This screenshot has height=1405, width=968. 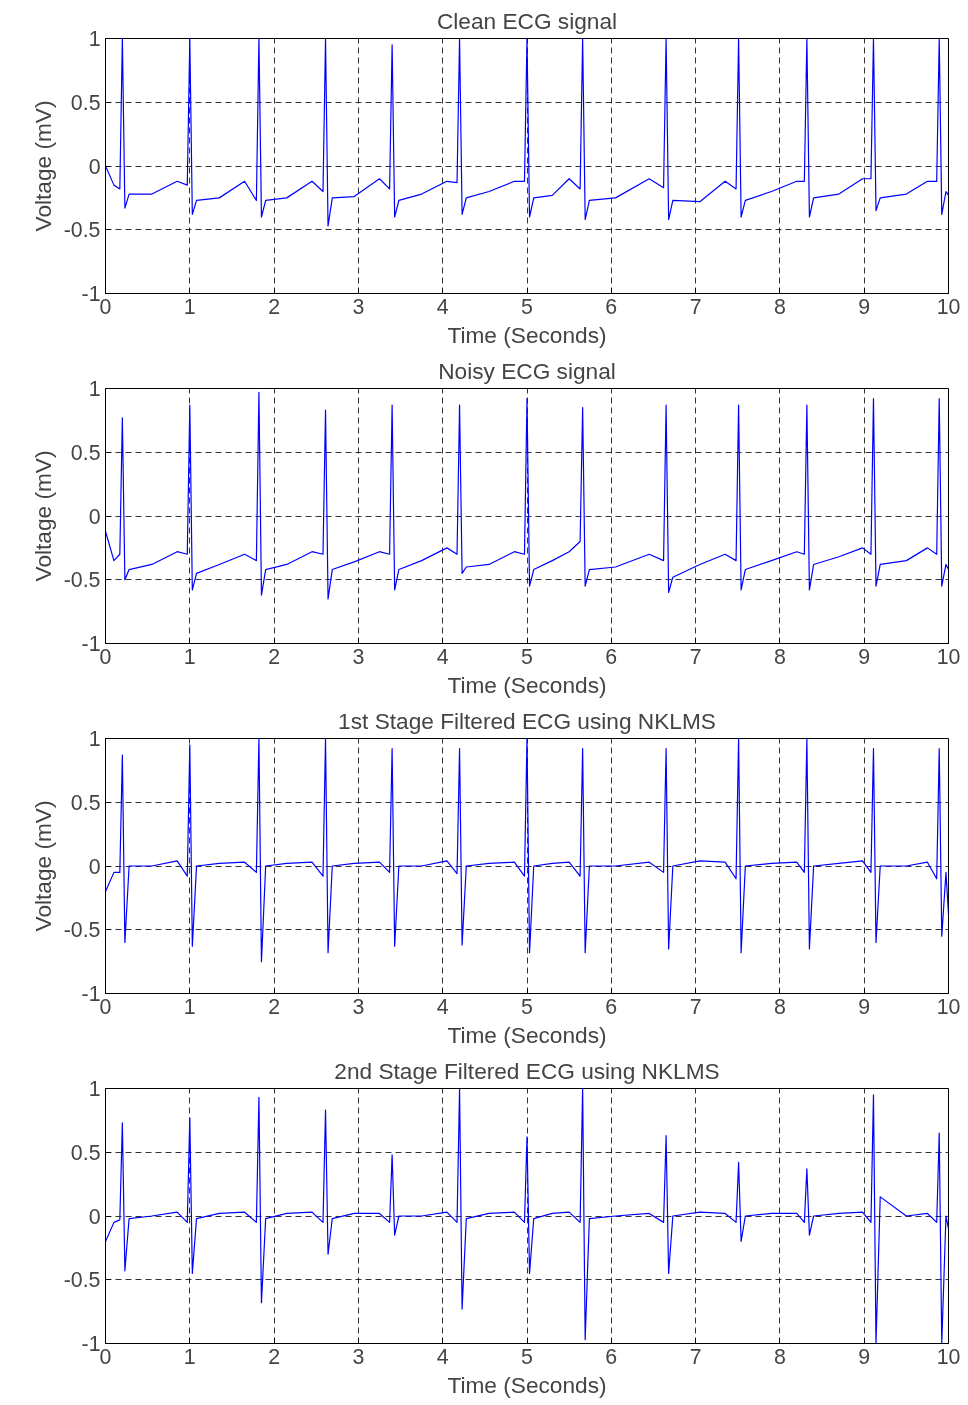 What do you see at coordinates (527, 720) in the screenshot?
I see `chart-title: 1st Stage Filtered ECG using NKLMS` at bounding box center [527, 720].